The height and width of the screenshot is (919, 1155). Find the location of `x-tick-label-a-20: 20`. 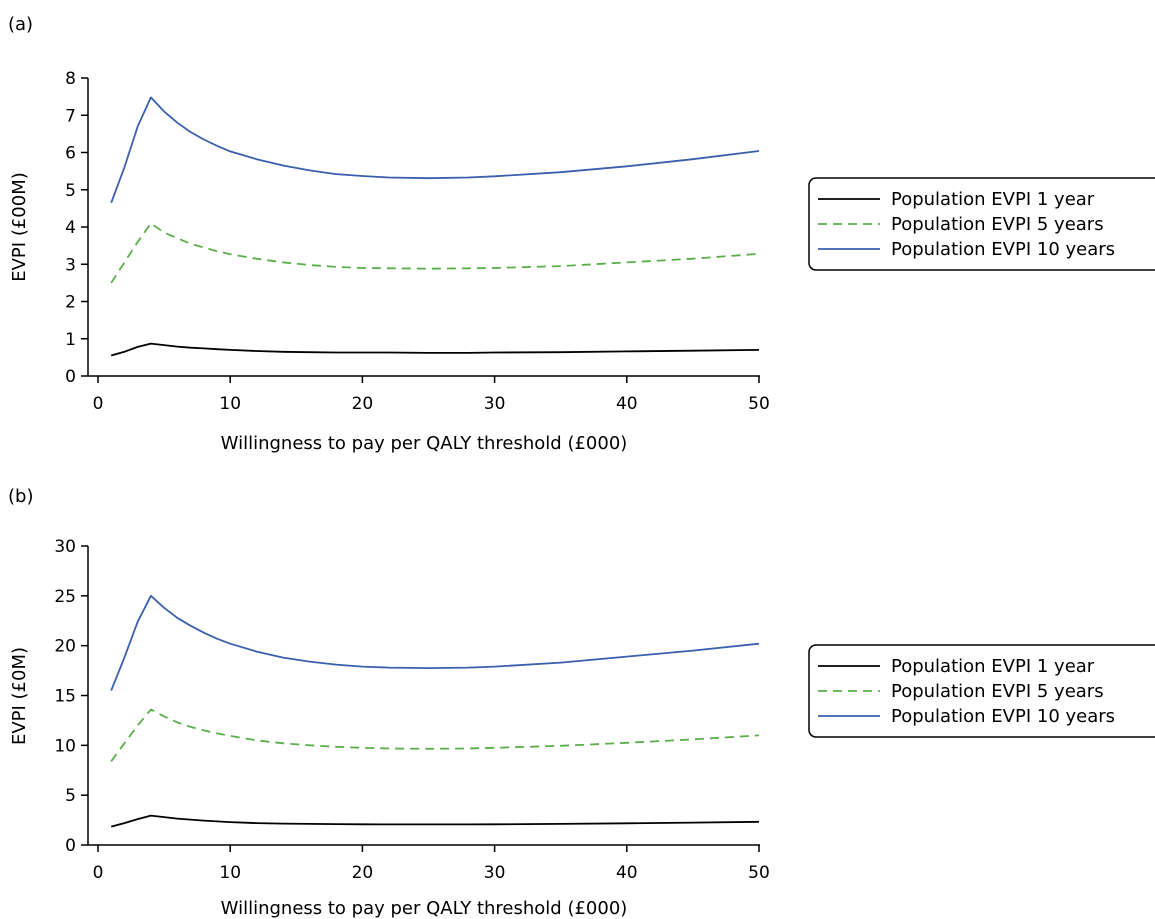

x-tick-label-a-20: 20 is located at coordinates (363, 404).